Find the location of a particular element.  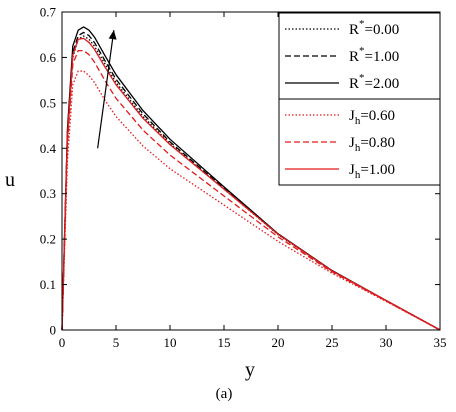

legend-label-6: Jh=1.00 is located at coordinates (372, 171).